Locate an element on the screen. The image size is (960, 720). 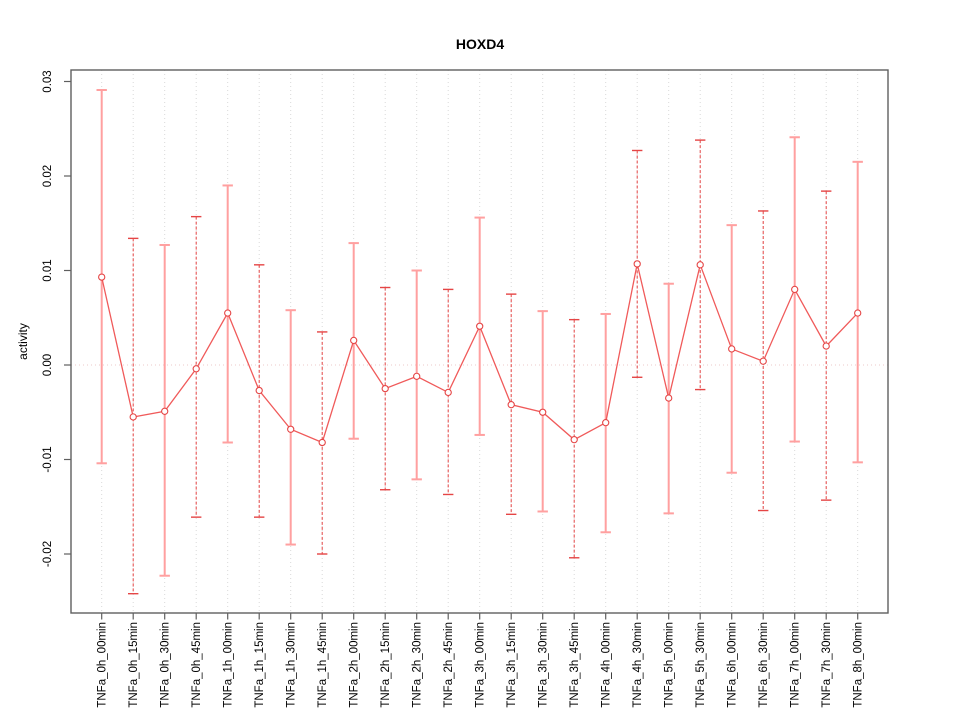
x-tick-label: TNFa_4h_30min is located at coordinates (638, 665).